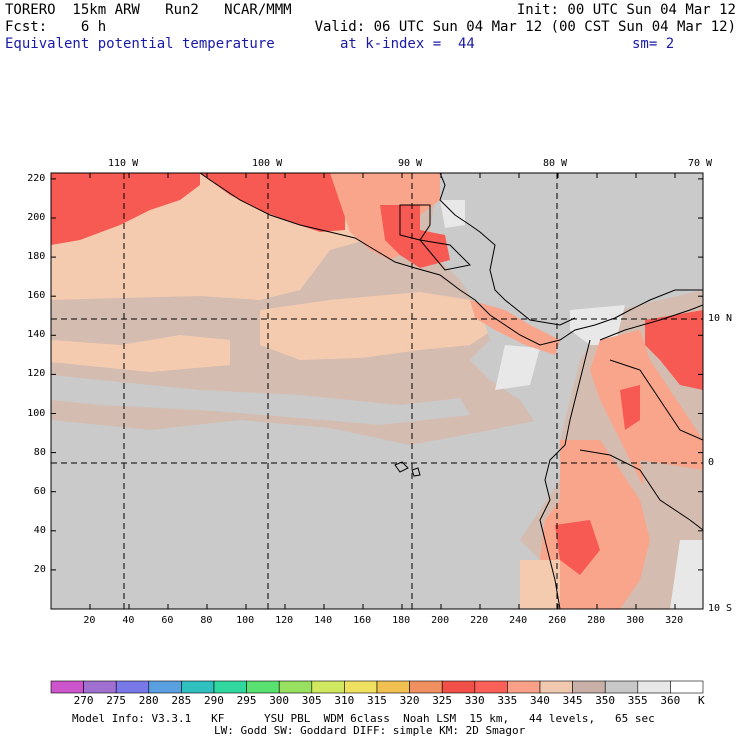 The width and height of the screenshot is (740, 740). I want to click on y-tick-label: 220, so click(36, 178).